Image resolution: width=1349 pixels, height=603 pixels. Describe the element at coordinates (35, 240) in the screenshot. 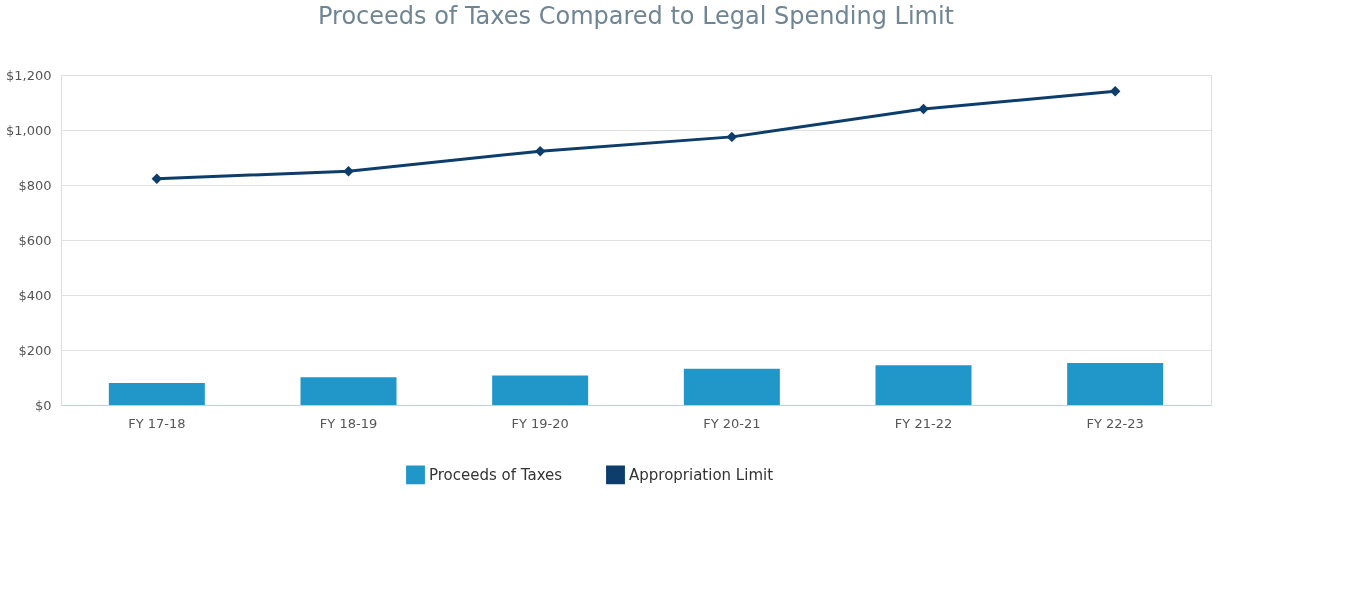

I see `y-tick-label: $600` at that location.